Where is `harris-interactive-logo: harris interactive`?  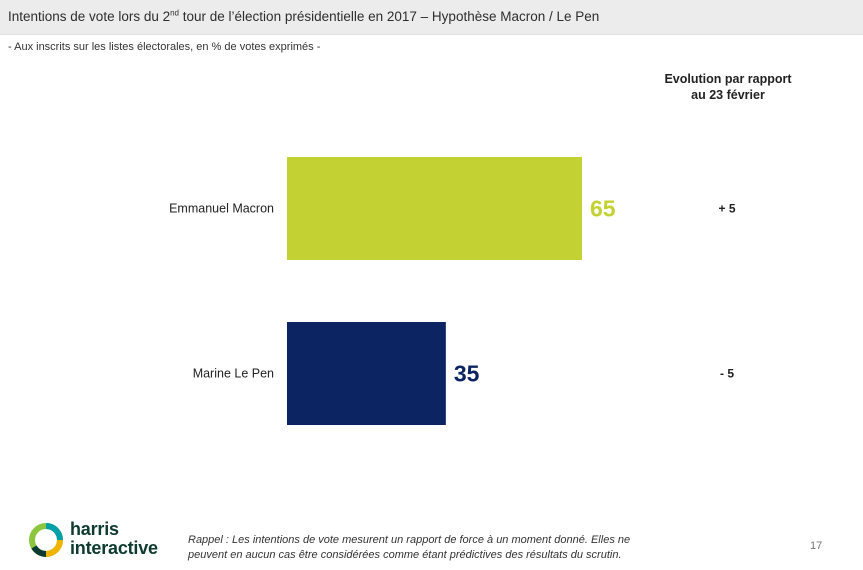 harris-interactive-logo: harris interactive is located at coordinates (103, 540).